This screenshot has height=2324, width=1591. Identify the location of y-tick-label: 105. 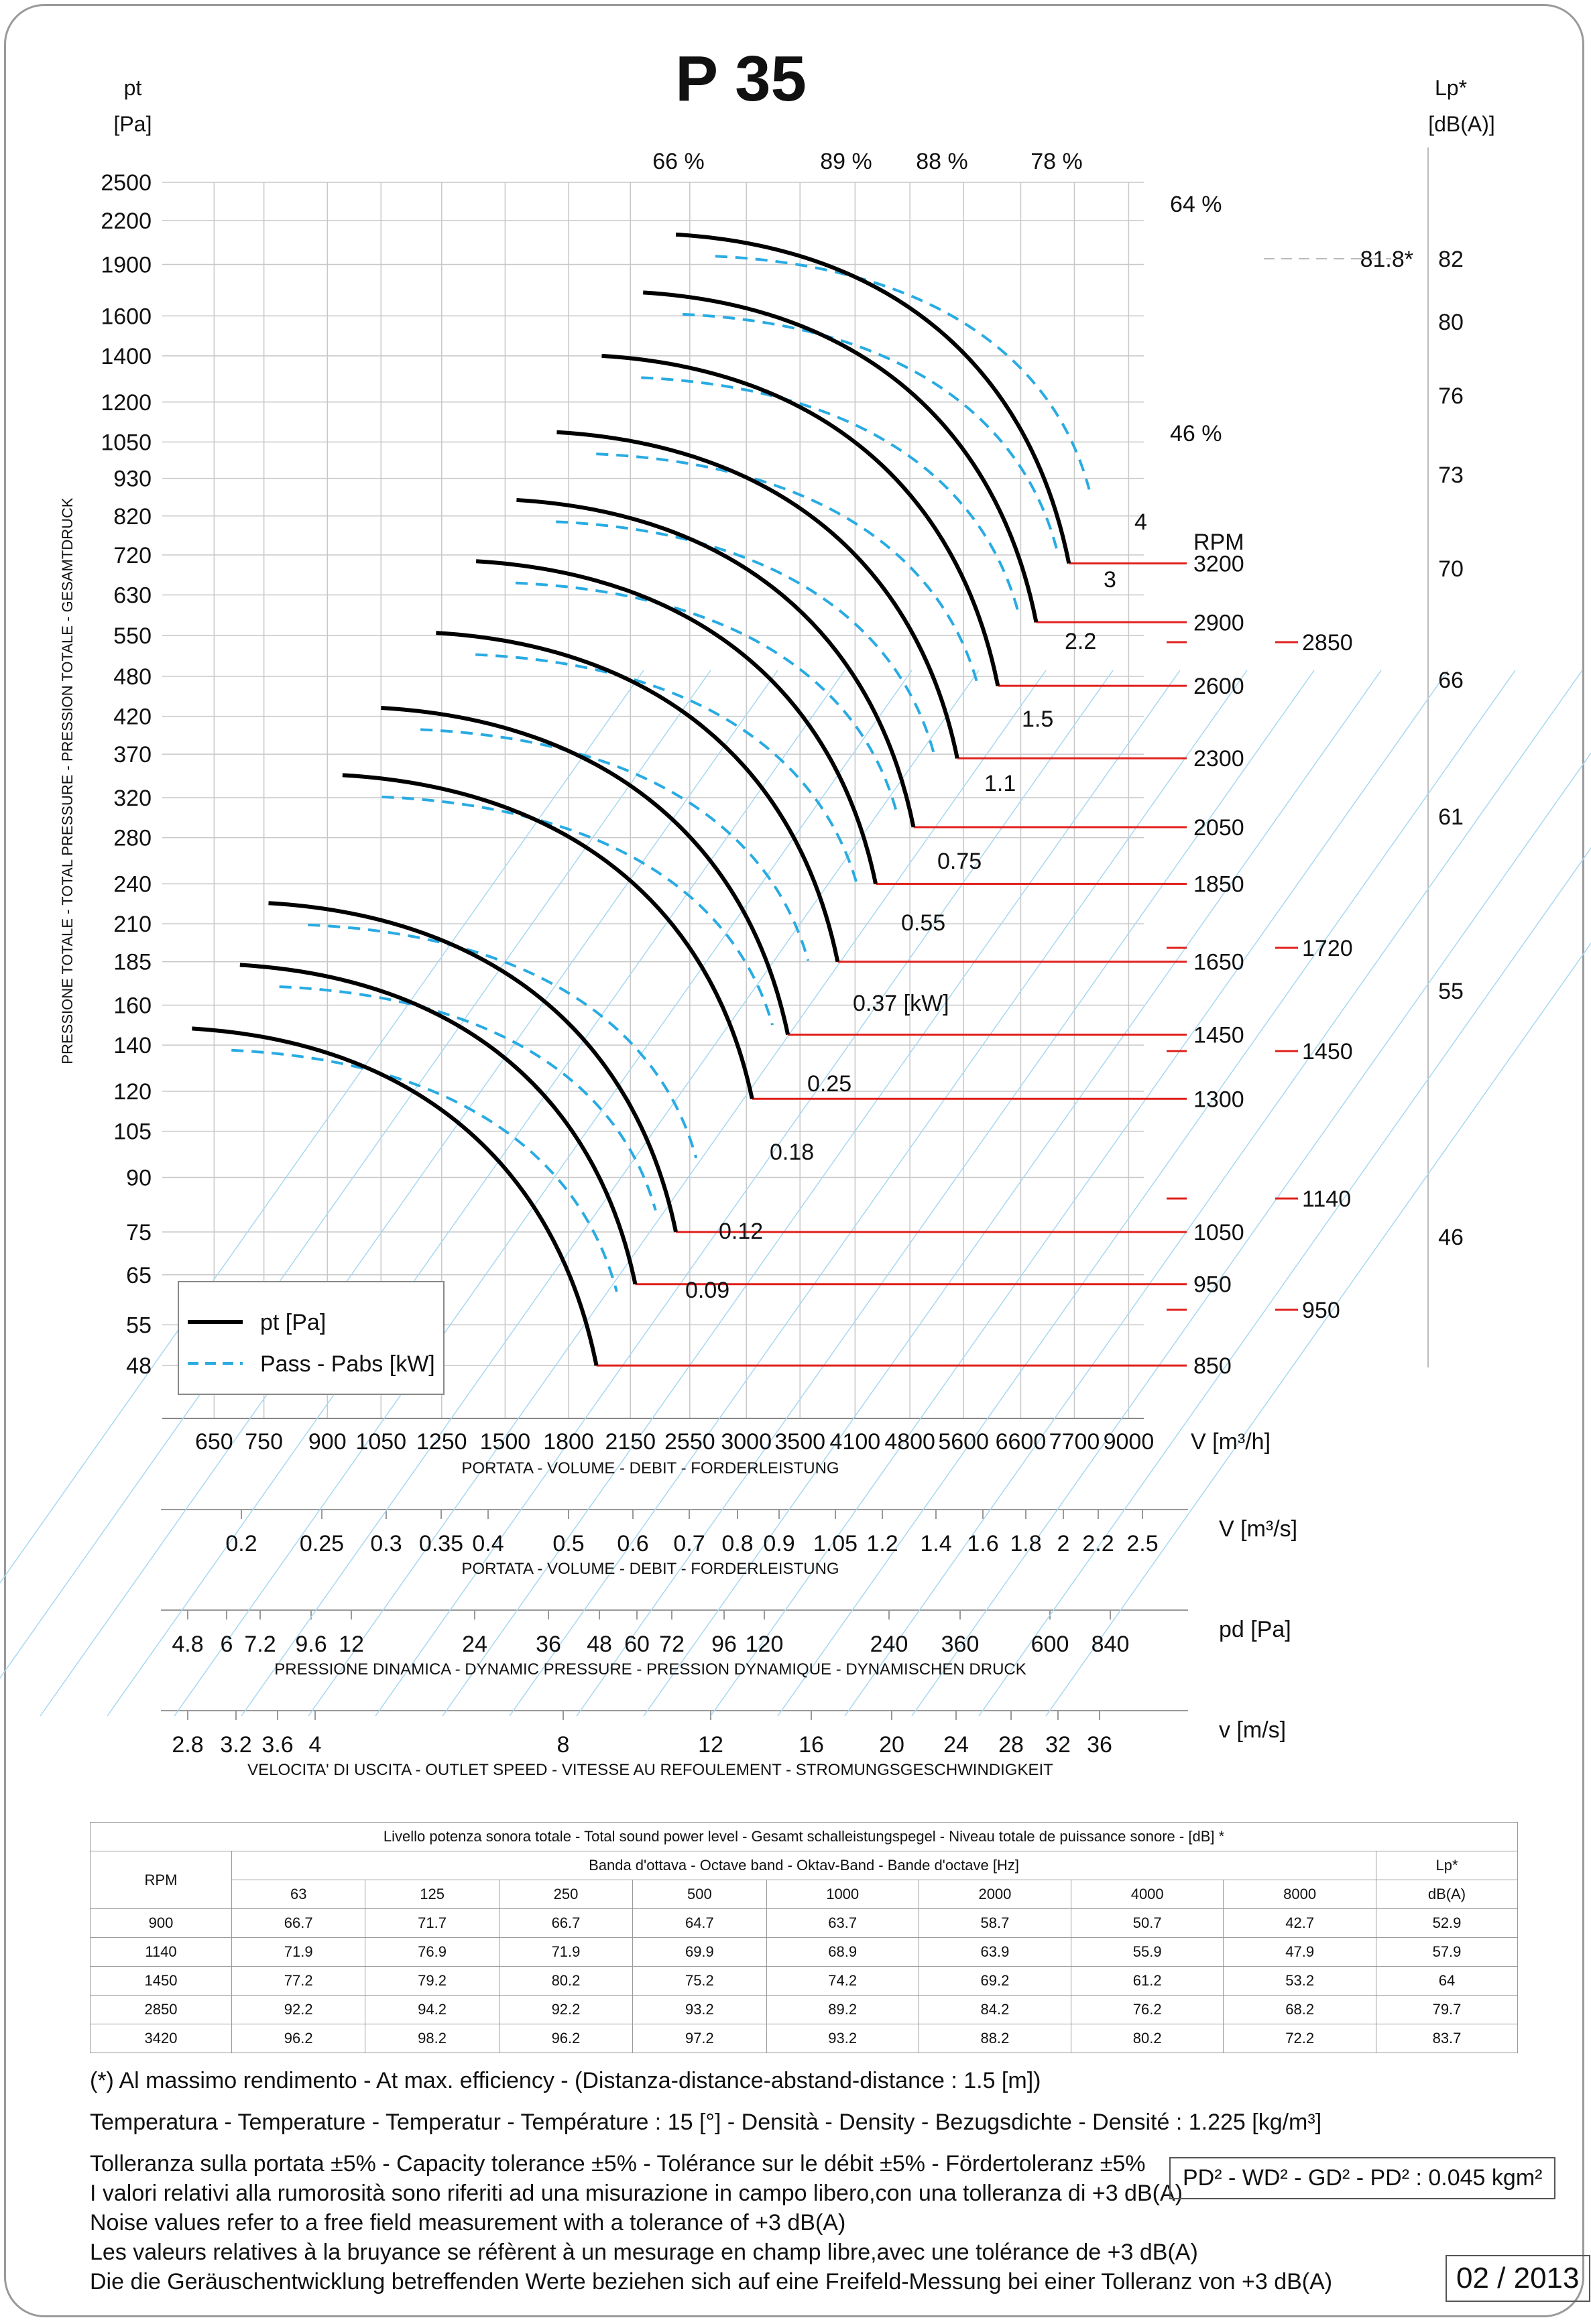
(132, 1132).